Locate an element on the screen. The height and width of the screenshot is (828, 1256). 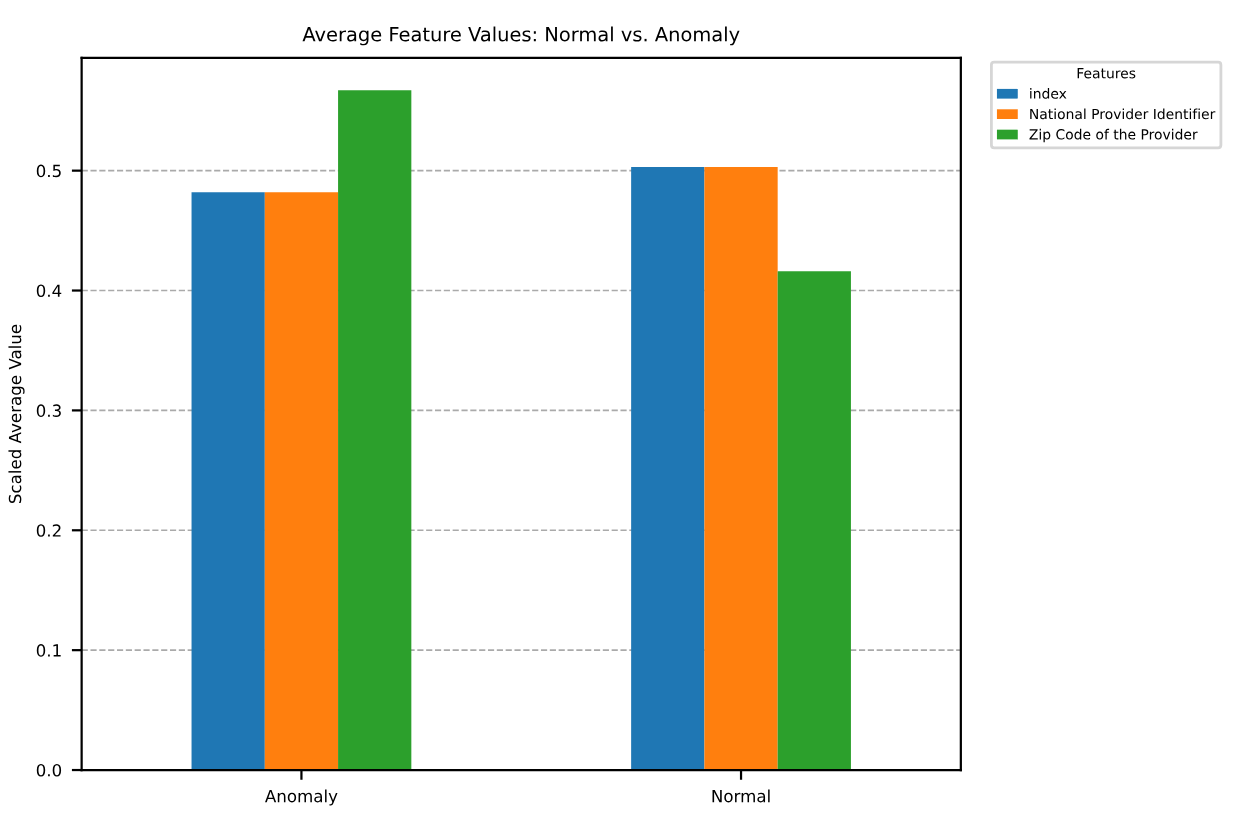
y-tick-label: 0.0 is located at coordinates (49, 770).